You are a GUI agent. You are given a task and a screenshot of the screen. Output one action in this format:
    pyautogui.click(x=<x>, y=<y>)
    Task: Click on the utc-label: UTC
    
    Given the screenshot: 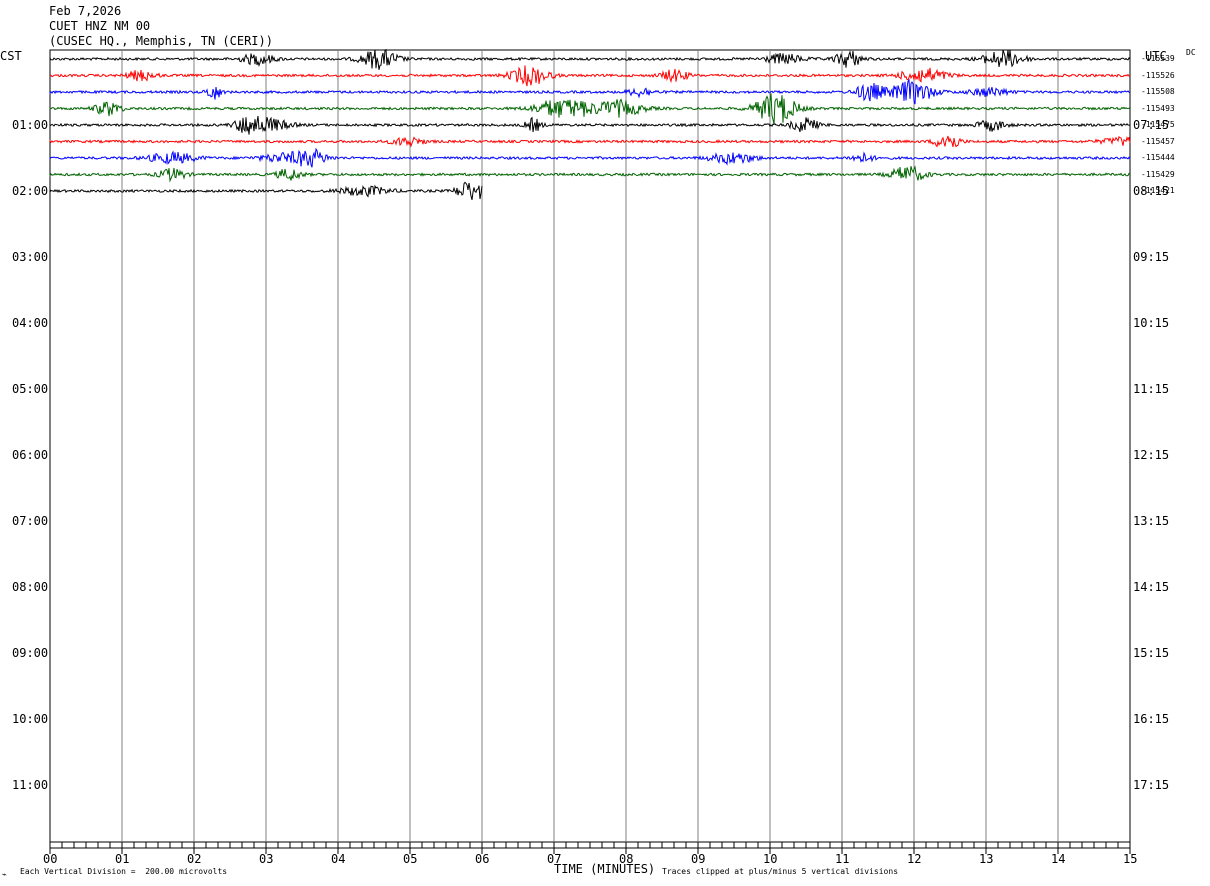 What is the action you would take?
    pyautogui.click(x=1156, y=56)
    